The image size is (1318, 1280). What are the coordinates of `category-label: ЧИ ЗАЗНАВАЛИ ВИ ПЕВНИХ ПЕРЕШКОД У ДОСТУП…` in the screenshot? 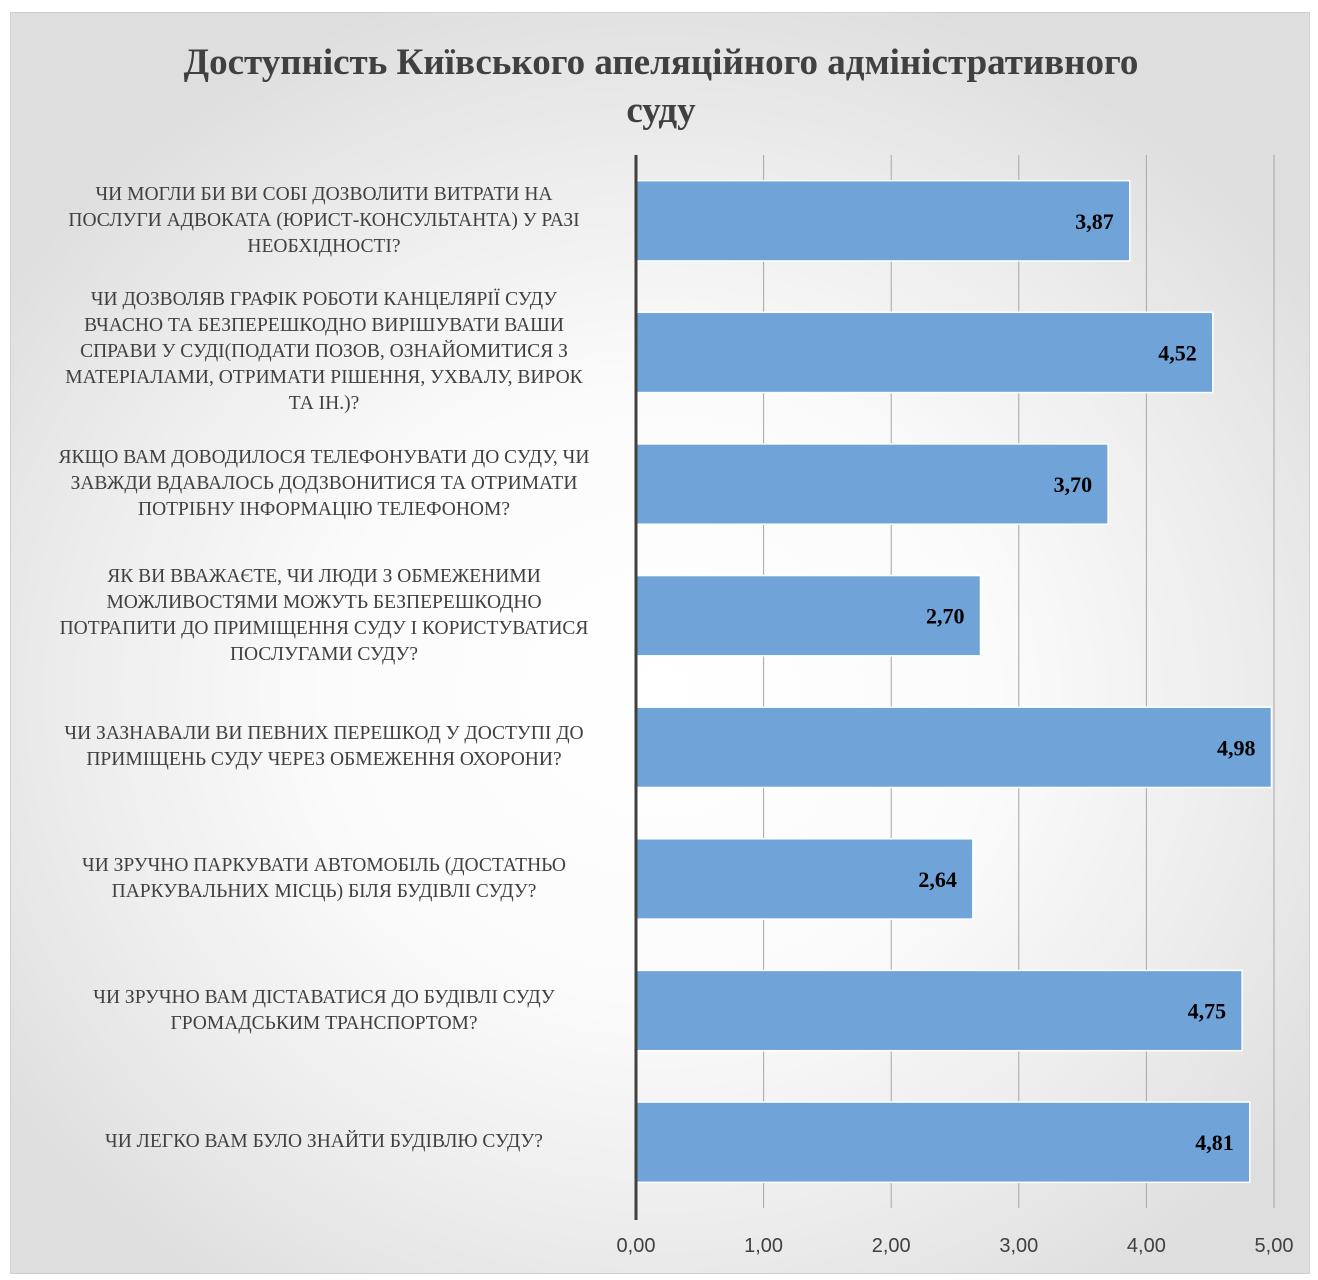 It's located at (324, 747).